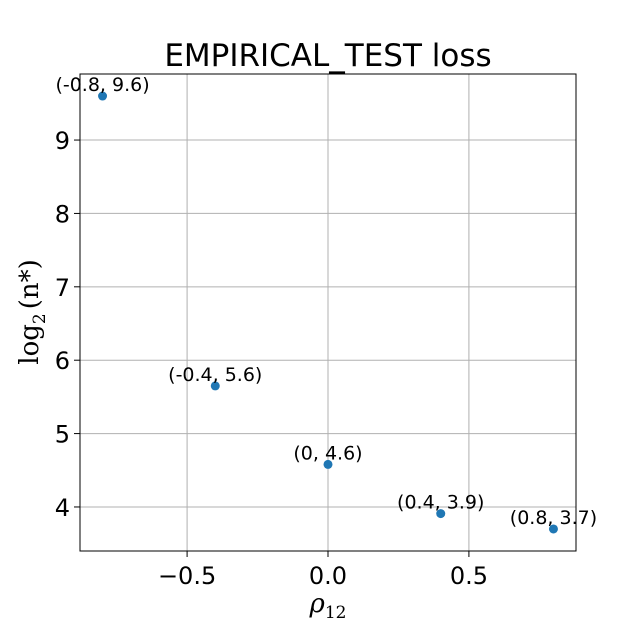  What do you see at coordinates (30, 344) in the screenshot?
I see `y-axis-label-prefix: log` at bounding box center [30, 344].